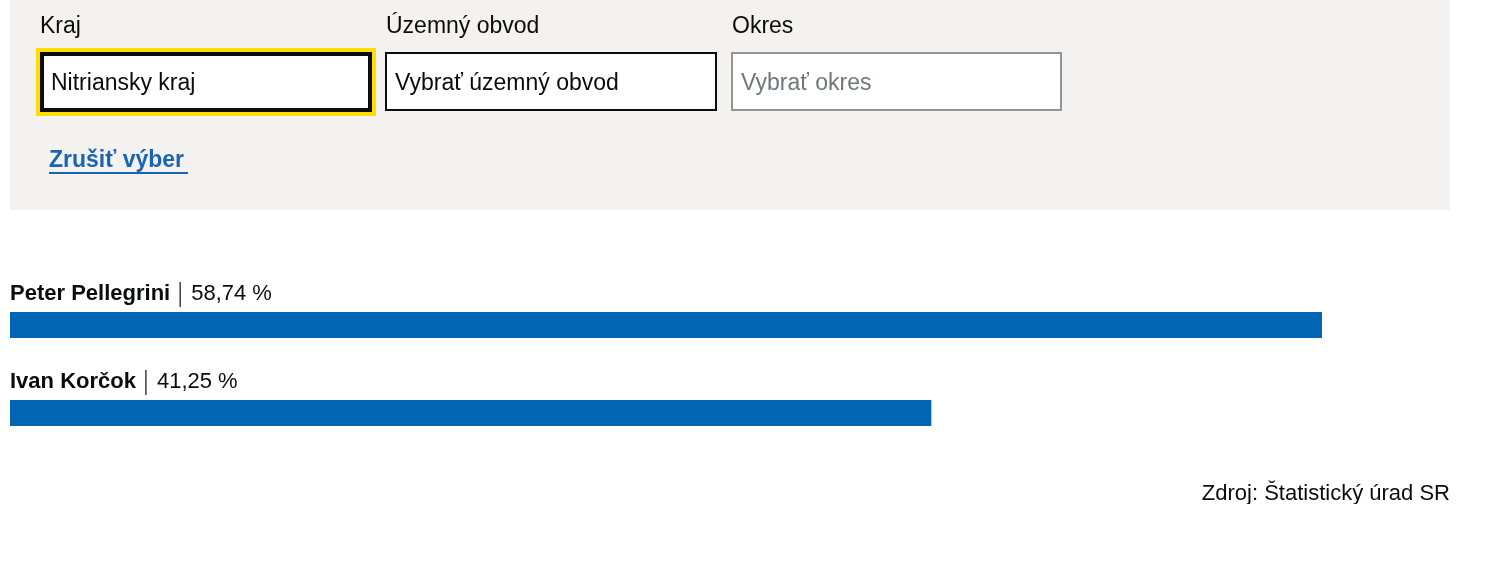 The height and width of the screenshot is (561, 1498). What do you see at coordinates (73, 380) in the screenshot?
I see `y-tick-label: Ivan Korčok` at bounding box center [73, 380].